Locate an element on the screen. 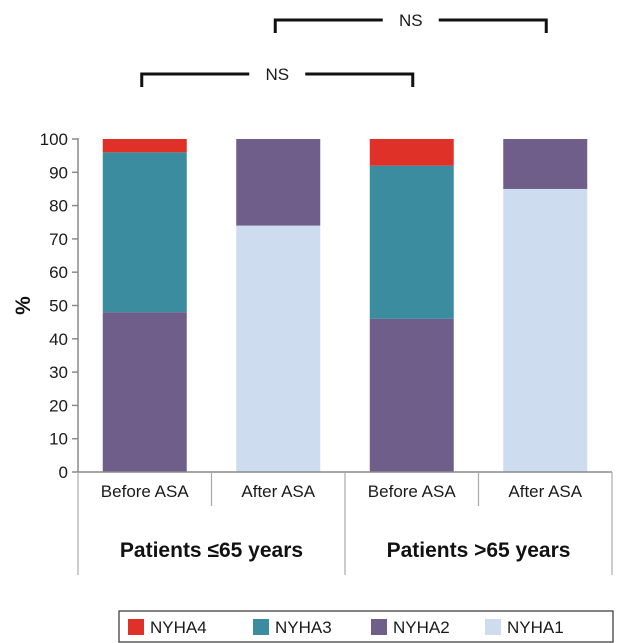 This screenshot has height=643, width=625. group-labels: Patients ≤65 years Patients >65 years is located at coordinates (345, 550).